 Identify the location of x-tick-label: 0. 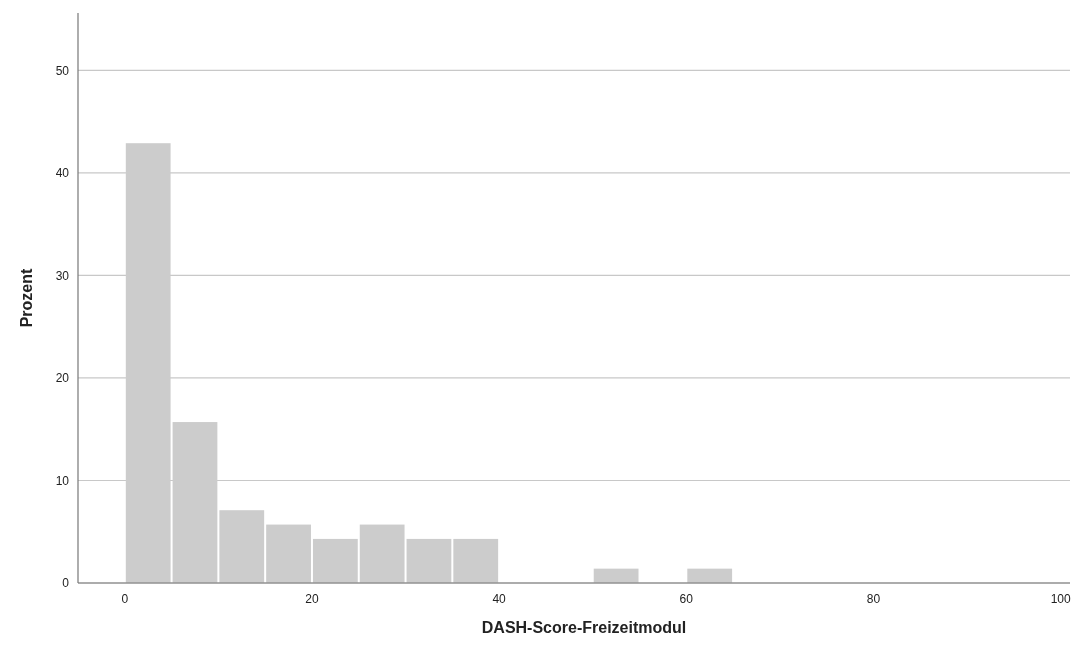
(125, 599).